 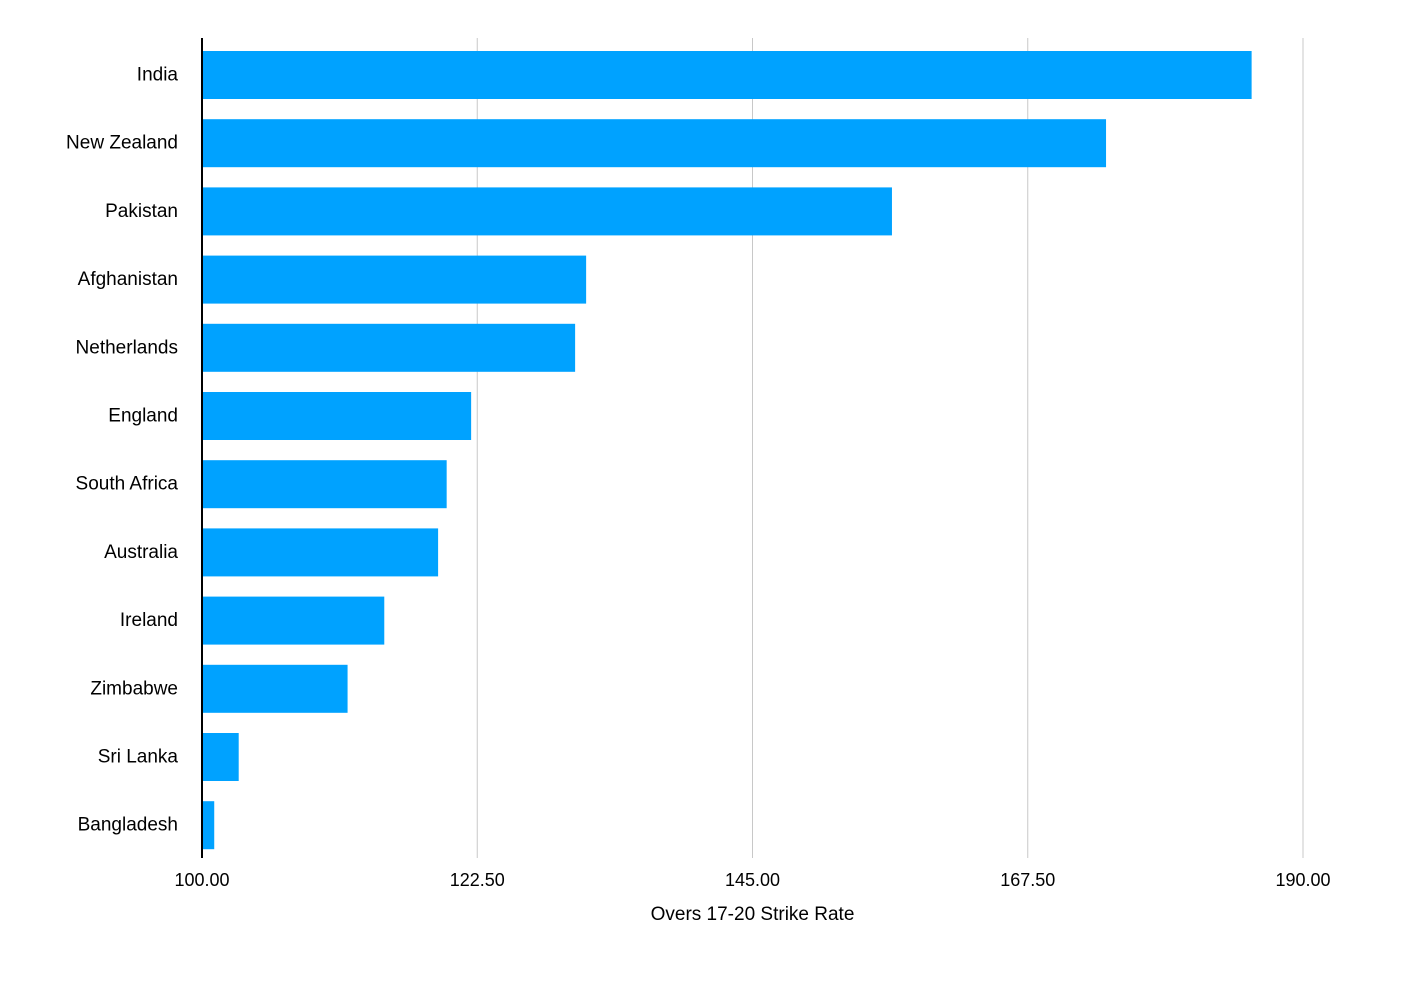 I want to click on x-axis-title: Overs 17-20 Strike Rate, so click(x=753, y=914).